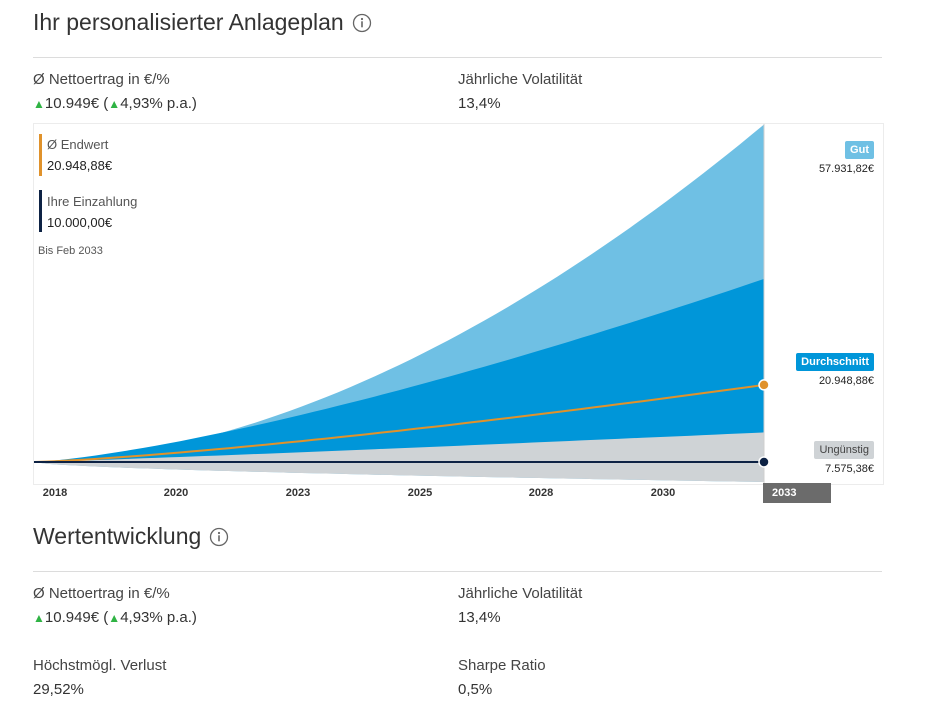 Image resolution: width=934 pixels, height=715 pixels. Describe the element at coordinates (92, 201) in the screenshot. I see `einzahlung-label: Ihre Einzahlung` at that location.